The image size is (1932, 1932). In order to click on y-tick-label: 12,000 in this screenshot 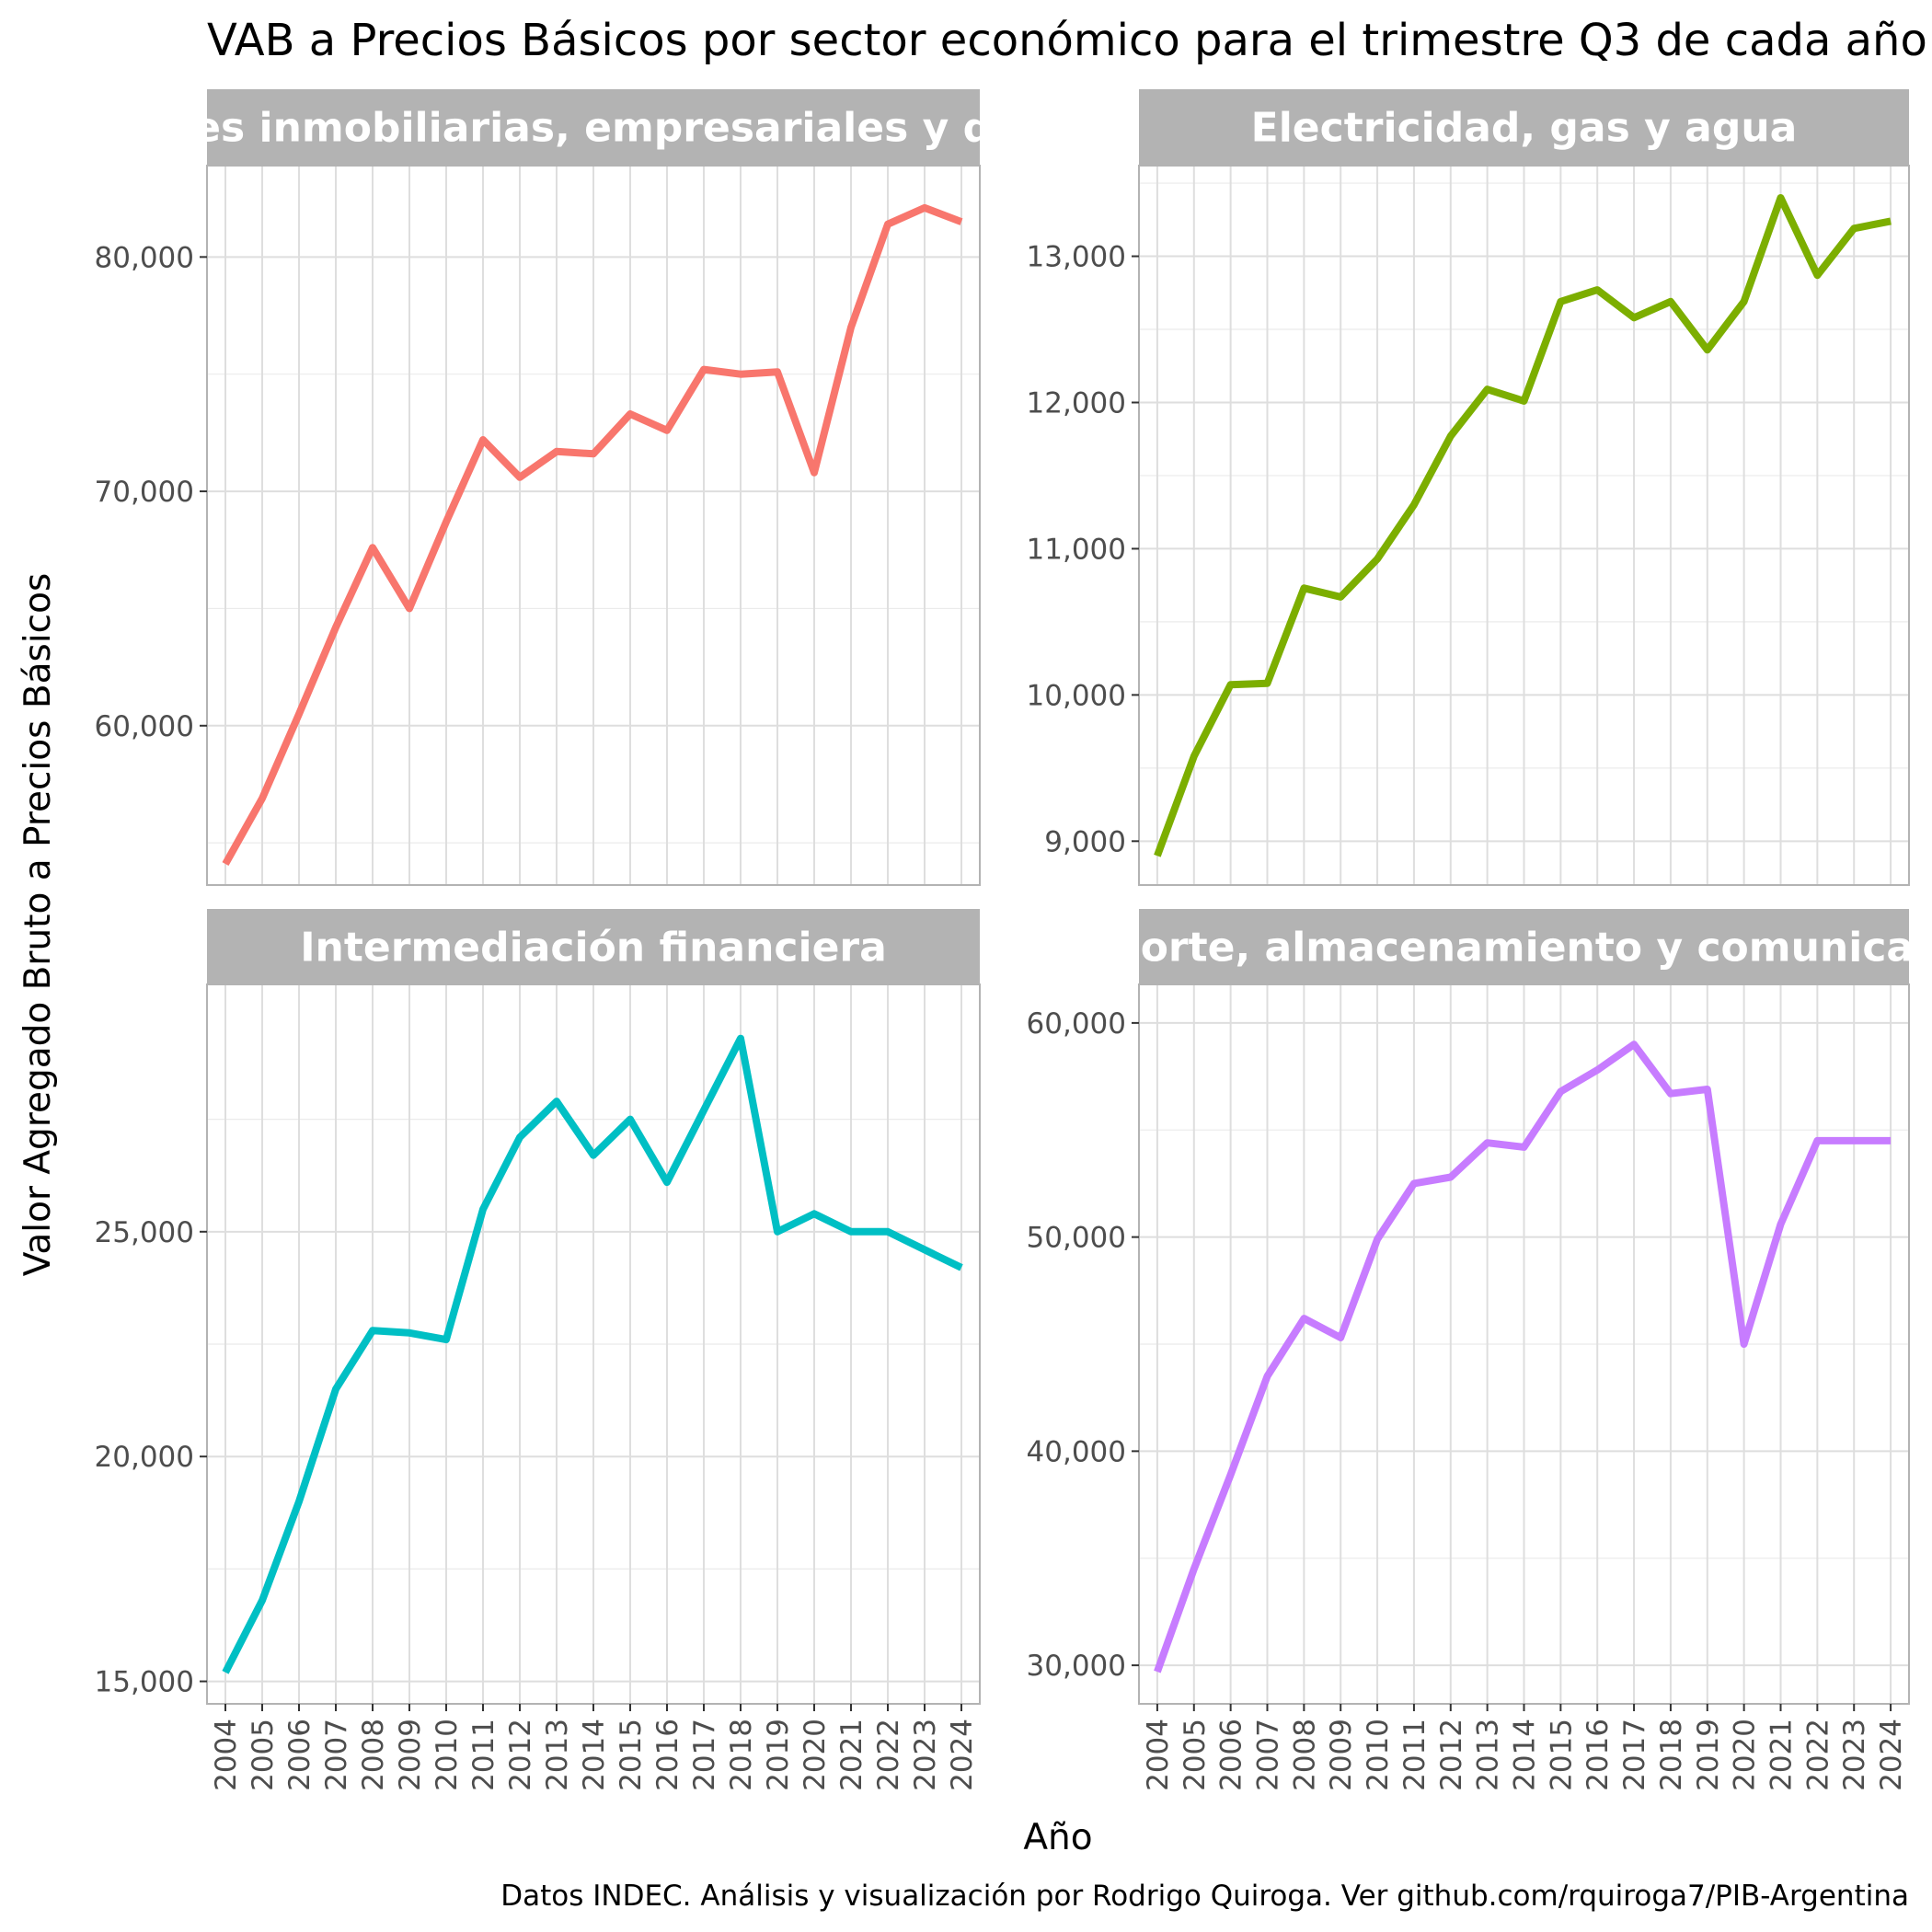, I will do `click(1076, 403)`.